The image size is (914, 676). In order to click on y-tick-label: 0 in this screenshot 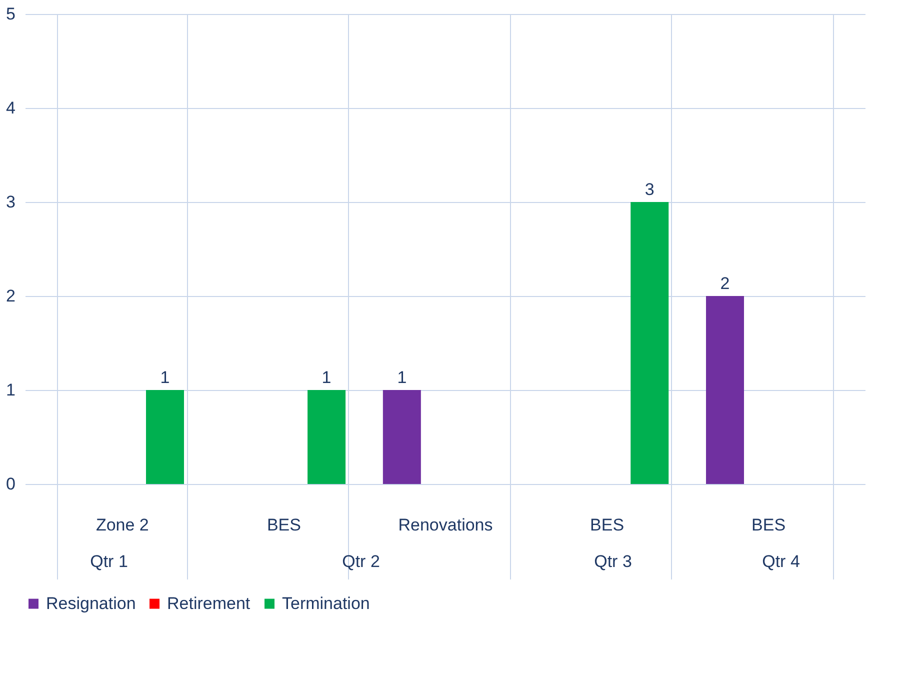, I will do `click(11, 484)`.